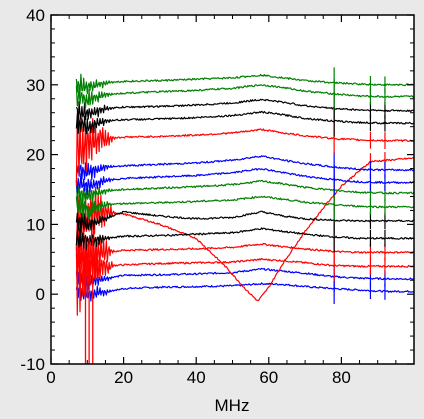 The height and width of the screenshot is (419, 424). What do you see at coordinates (35, 224) in the screenshot?
I see `y-tick-label-2: 10` at bounding box center [35, 224].